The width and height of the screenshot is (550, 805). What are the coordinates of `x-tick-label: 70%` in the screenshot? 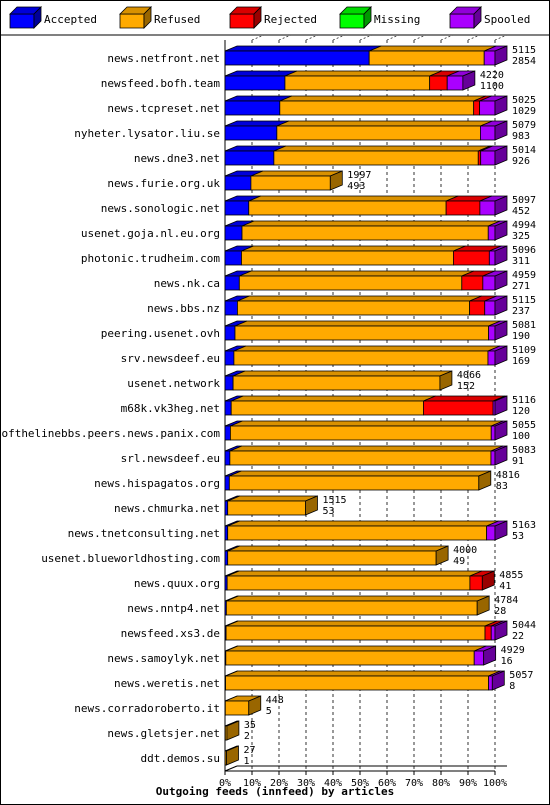 It's located at (414, 783).